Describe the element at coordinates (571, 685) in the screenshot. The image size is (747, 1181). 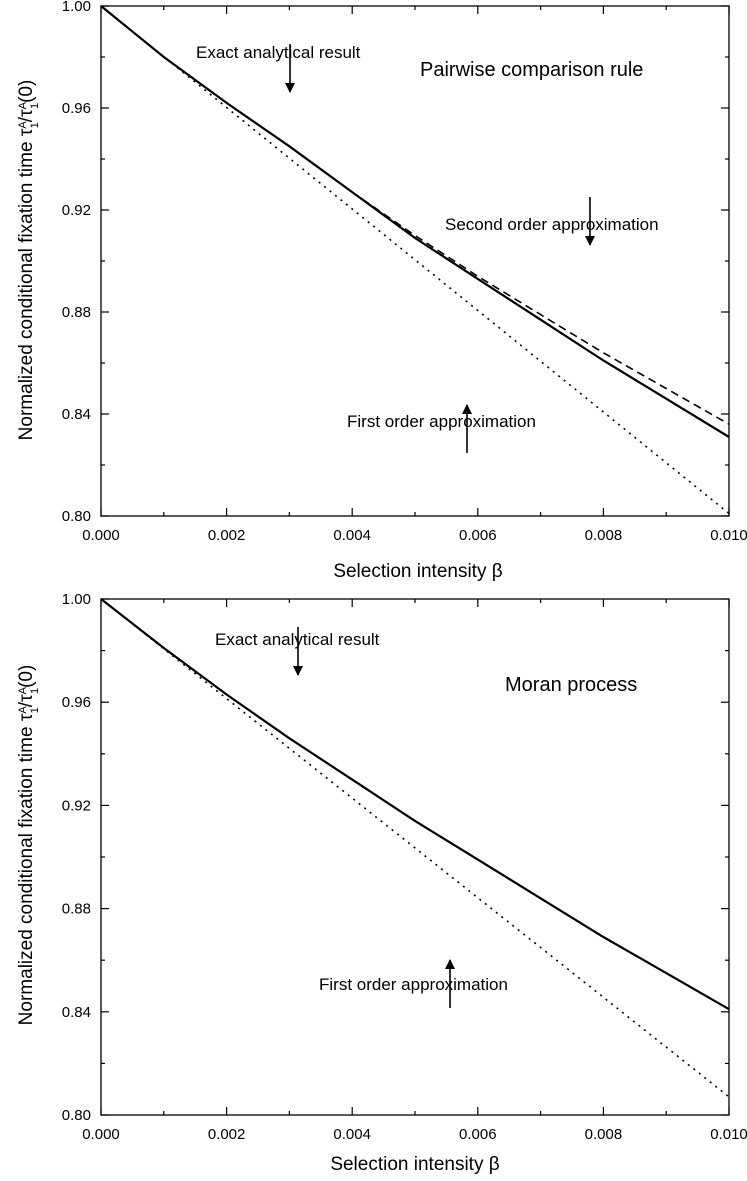
I see `plot-title: Moran process` at that location.